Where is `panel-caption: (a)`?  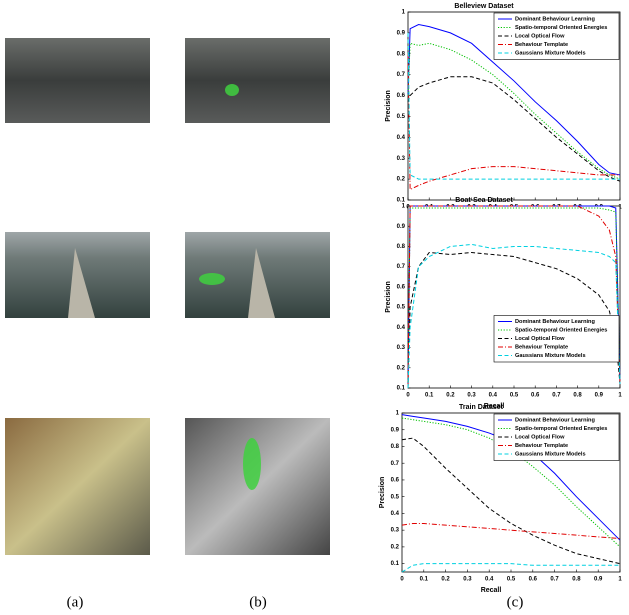 panel-caption: (a) is located at coordinates (75, 602).